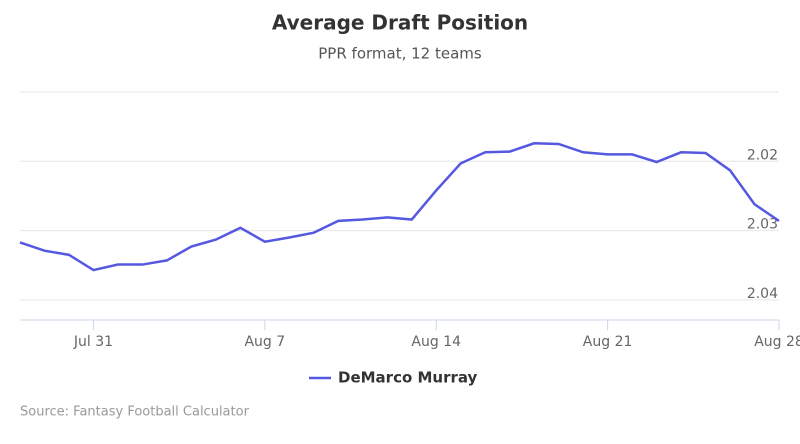  Describe the element at coordinates (264, 342) in the screenshot. I see `x-tick-label: Aug 7` at that location.